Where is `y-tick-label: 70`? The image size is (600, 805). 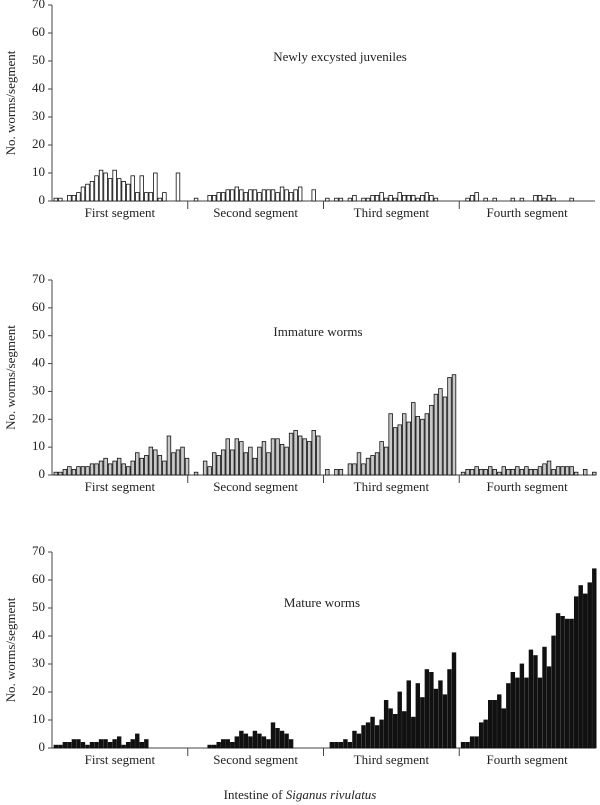 y-tick-label: 70 is located at coordinates (38, 550).